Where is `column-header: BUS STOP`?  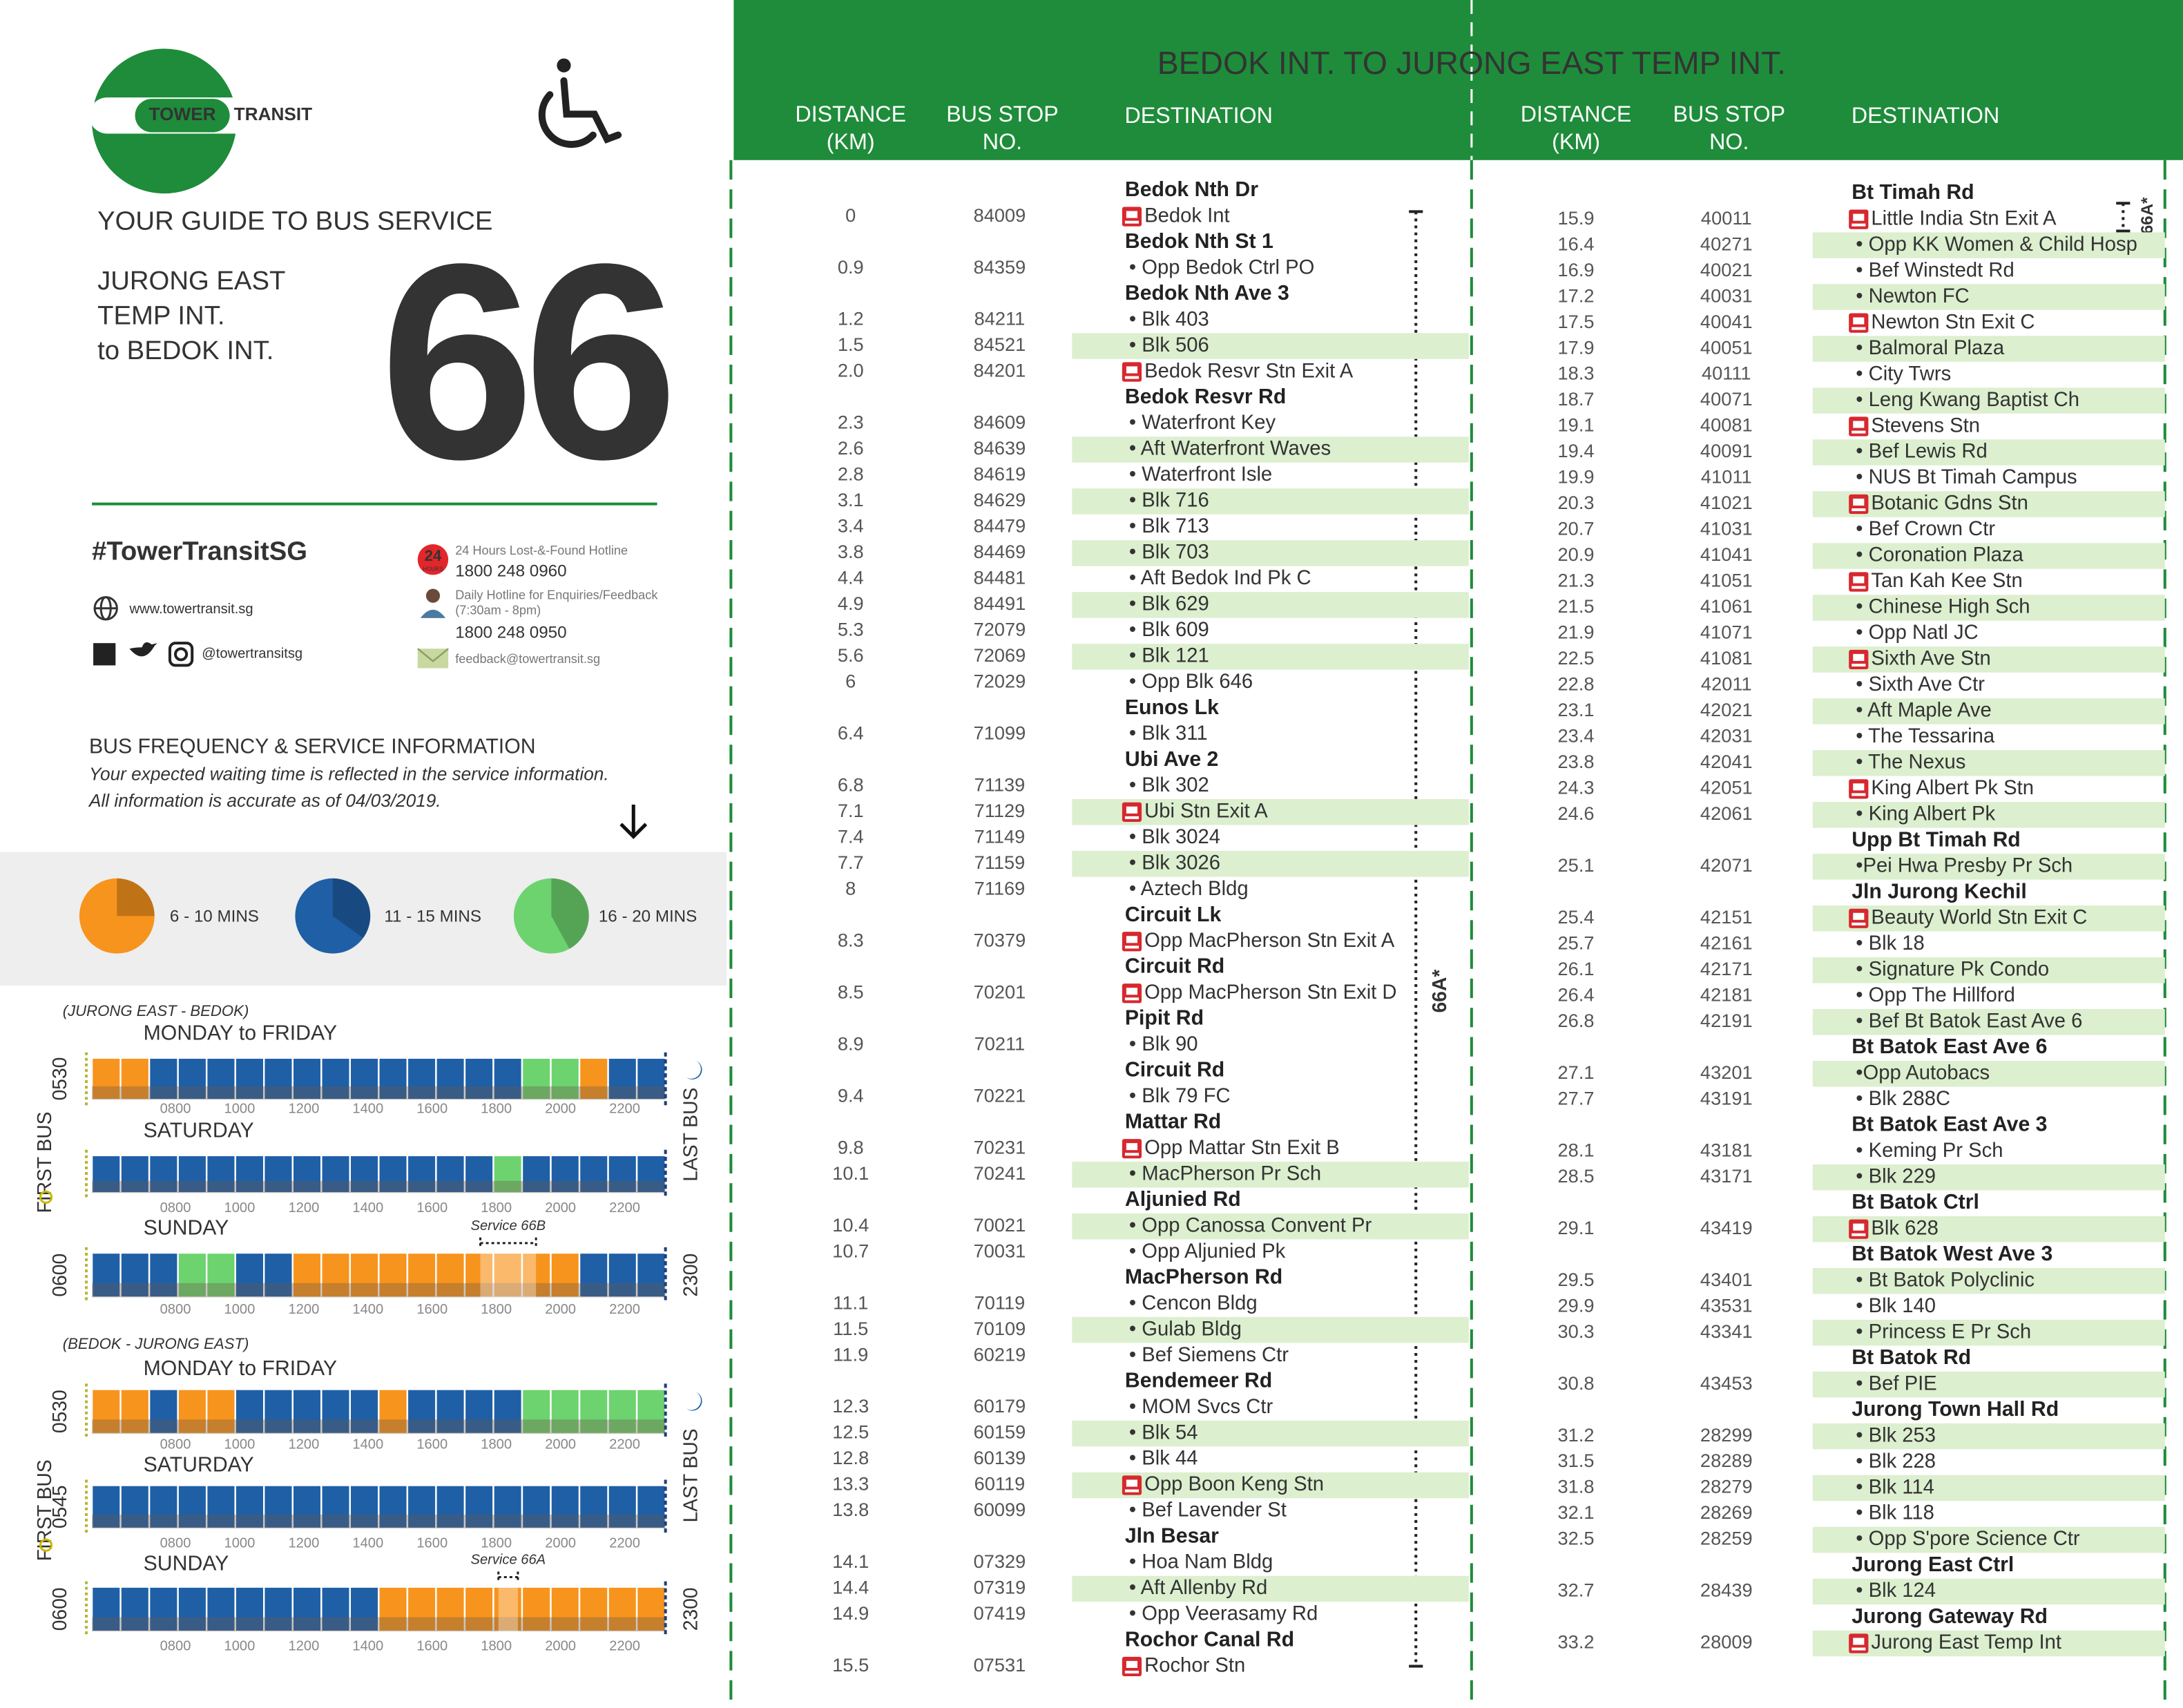 column-header: BUS STOP is located at coordinates (1002, 114).